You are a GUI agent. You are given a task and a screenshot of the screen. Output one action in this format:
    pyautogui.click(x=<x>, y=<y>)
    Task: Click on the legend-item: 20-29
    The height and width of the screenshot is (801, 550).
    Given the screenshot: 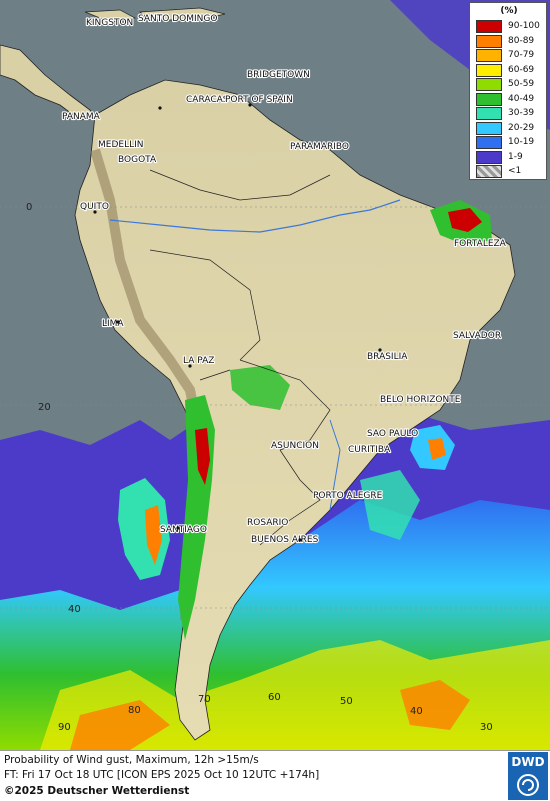 What is the action you would take?
    pyautogui.click(x=511, y=128)
    